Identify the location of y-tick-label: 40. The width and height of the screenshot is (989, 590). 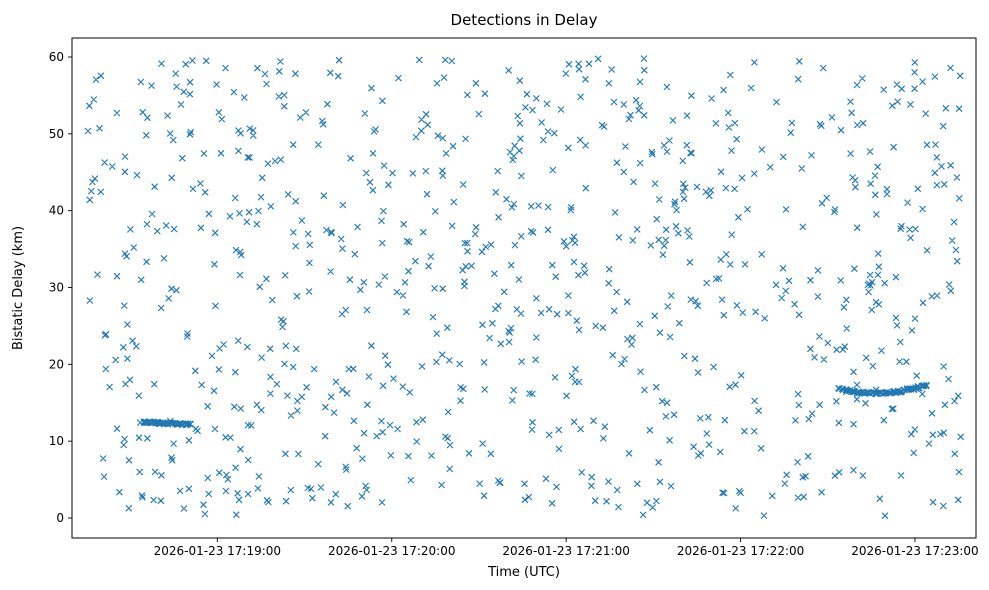
(56, 211).